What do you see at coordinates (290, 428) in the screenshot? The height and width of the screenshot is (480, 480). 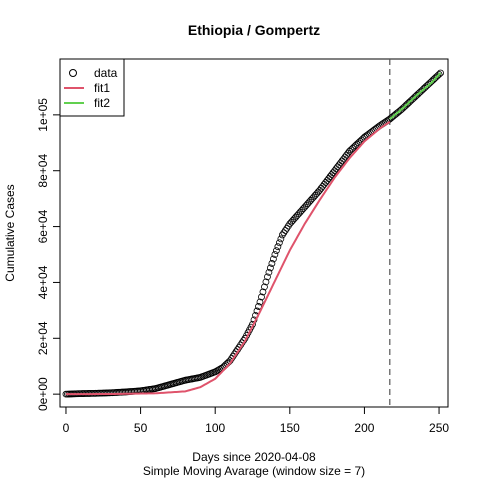 I see `x-tick-label: 150` at bounding box center [290, 428].